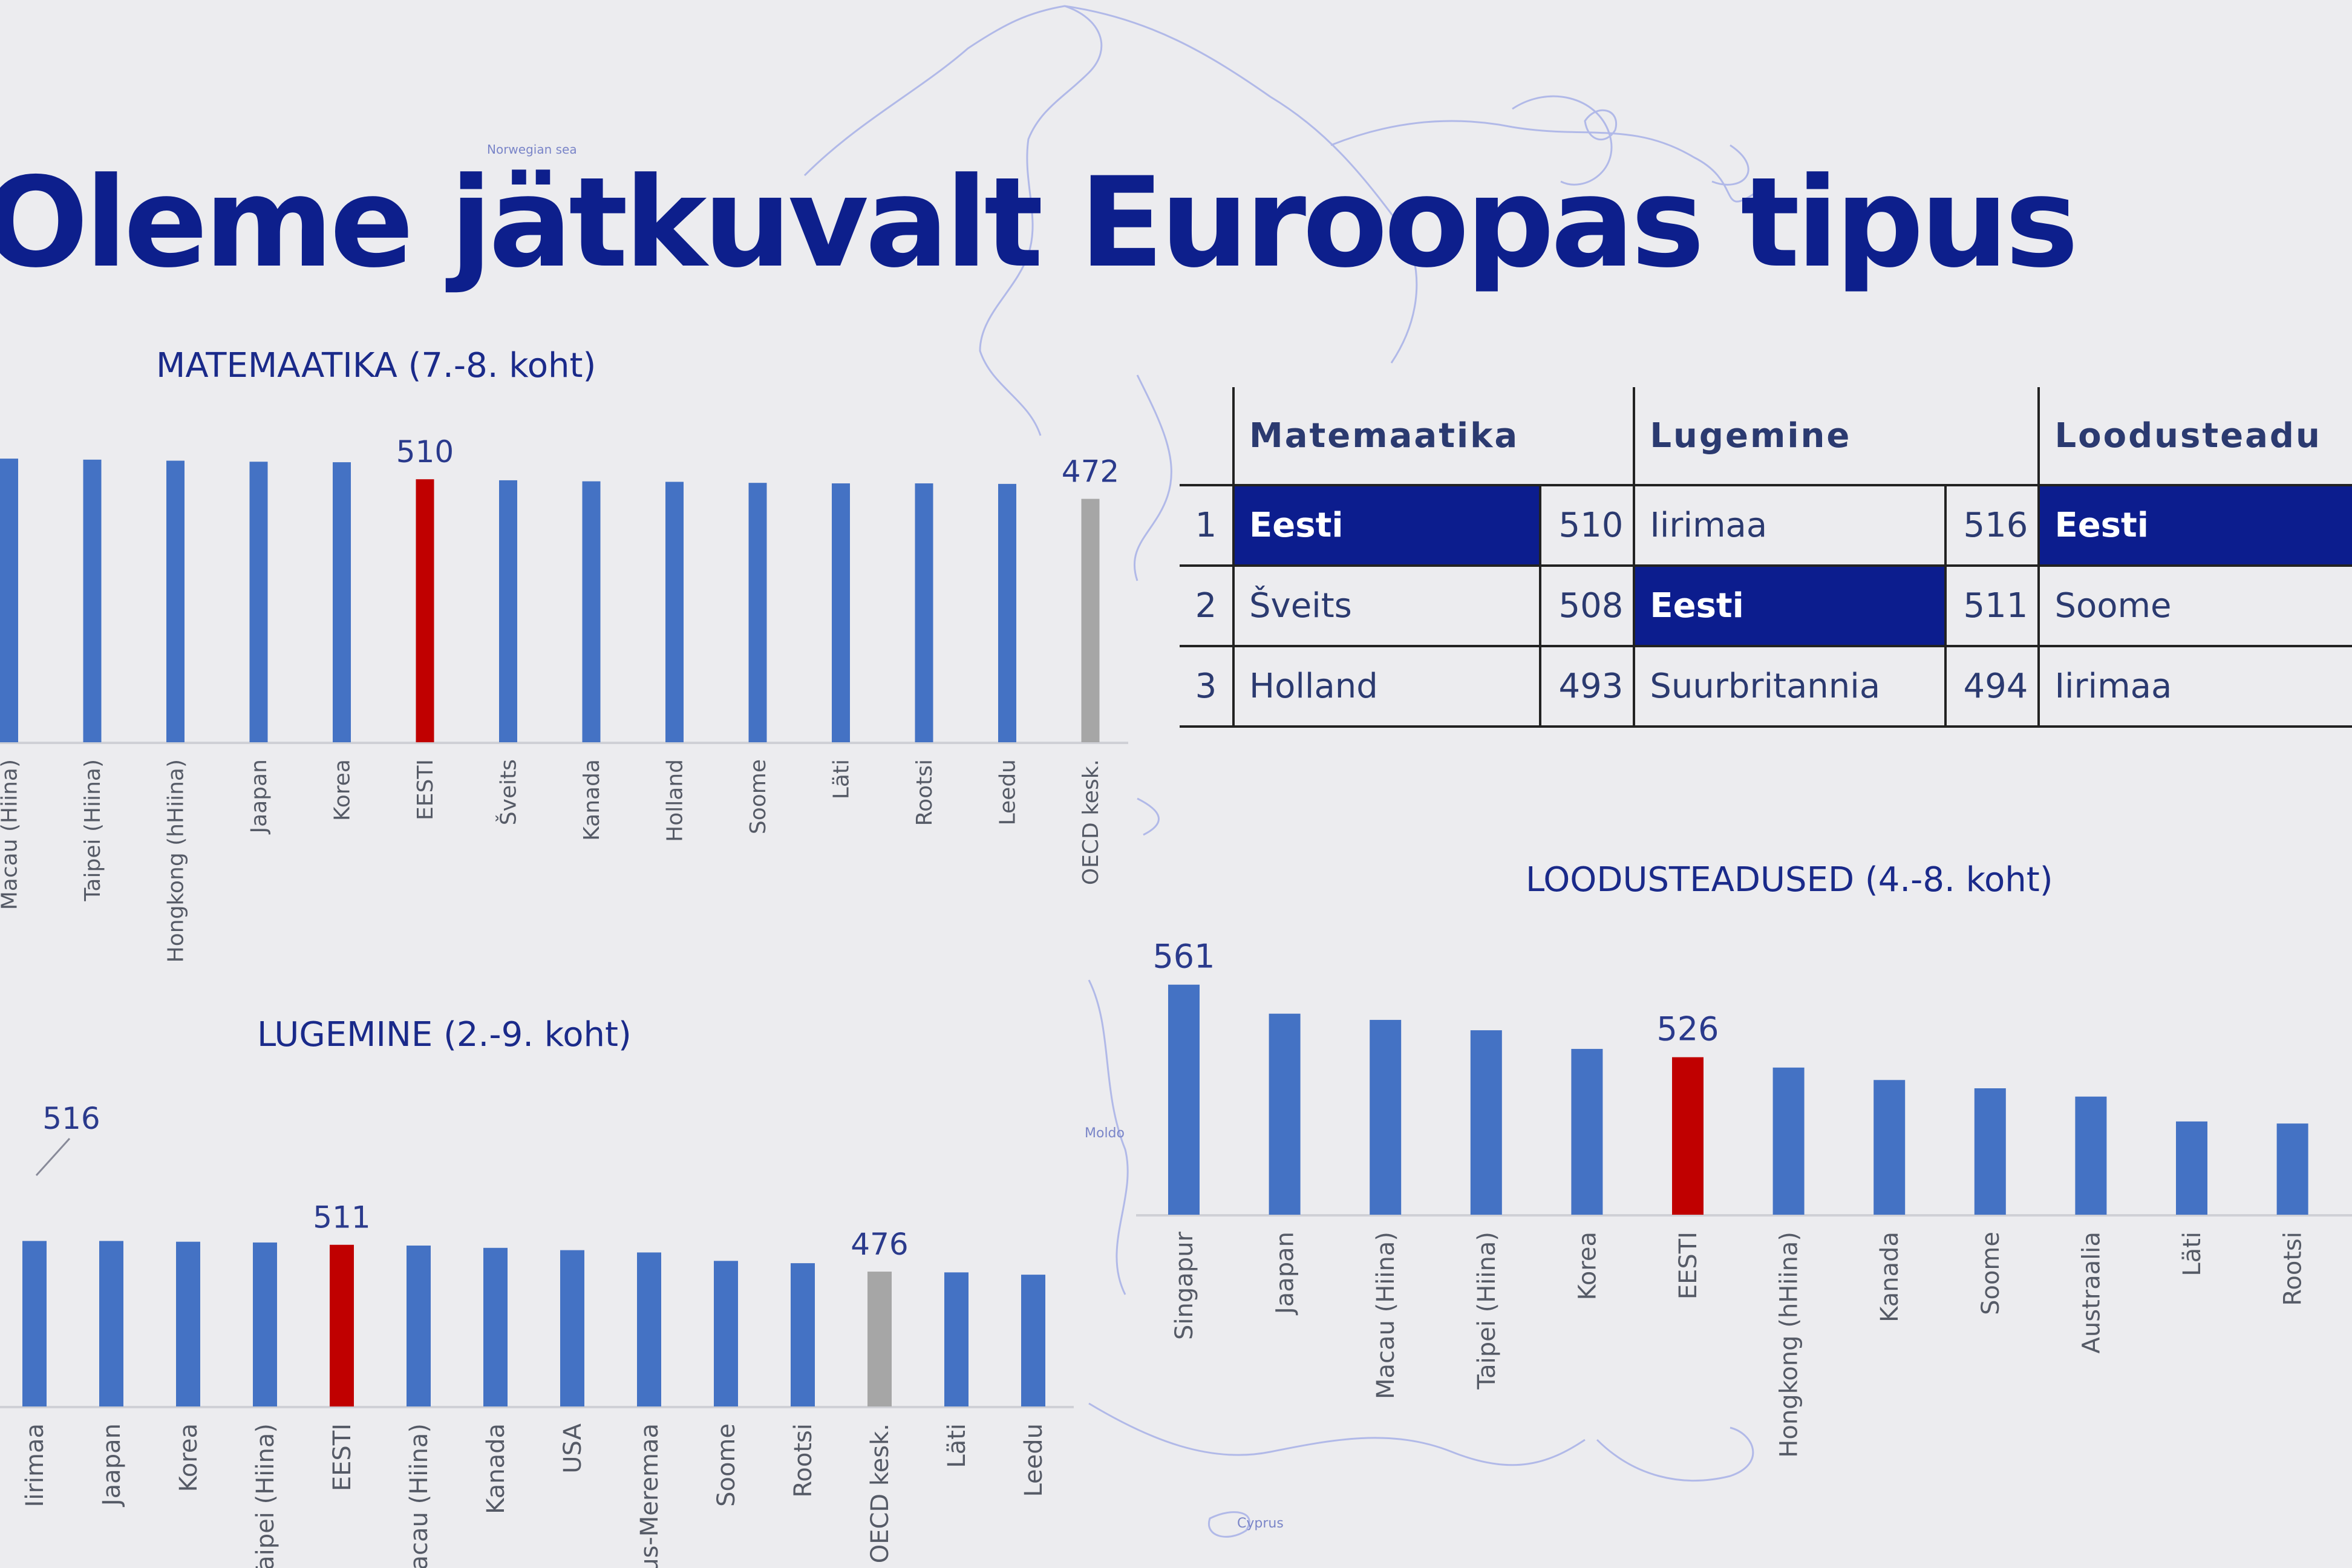  I want to click on math-tick-label: Leedu, so click(1009, 792).